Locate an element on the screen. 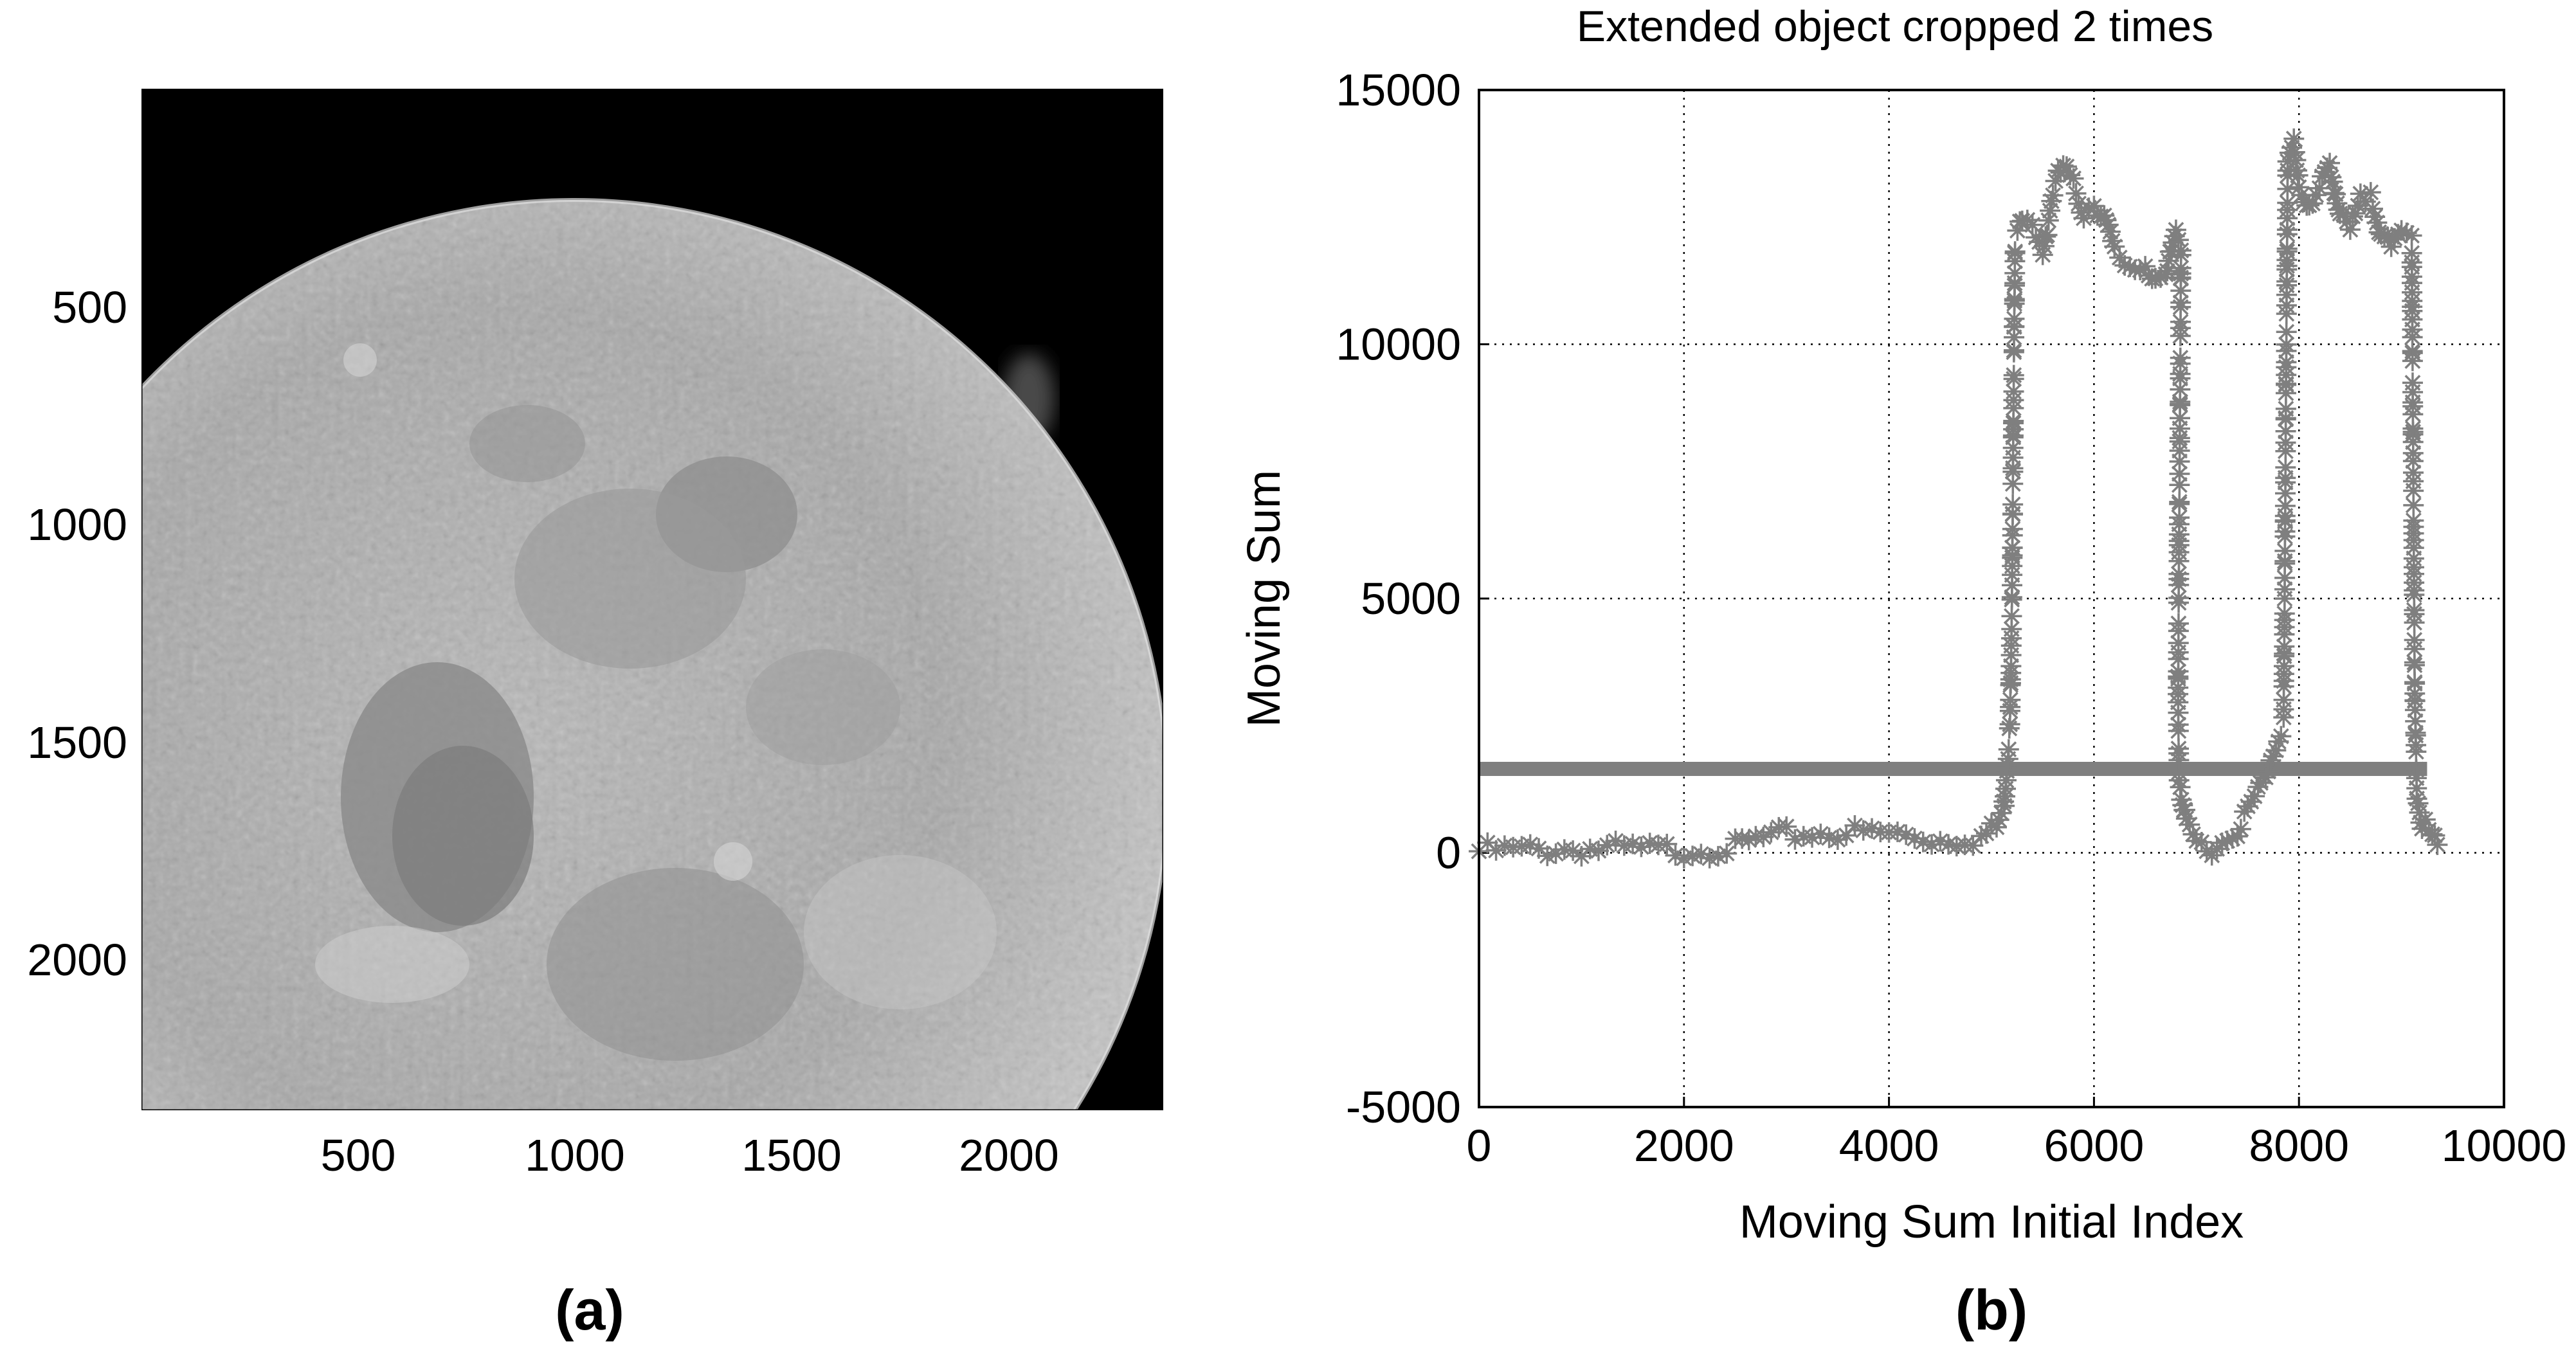 This screenshot has height=1352, width=2576. panel-a-label: (a) is located at coordinates (589, 1310).